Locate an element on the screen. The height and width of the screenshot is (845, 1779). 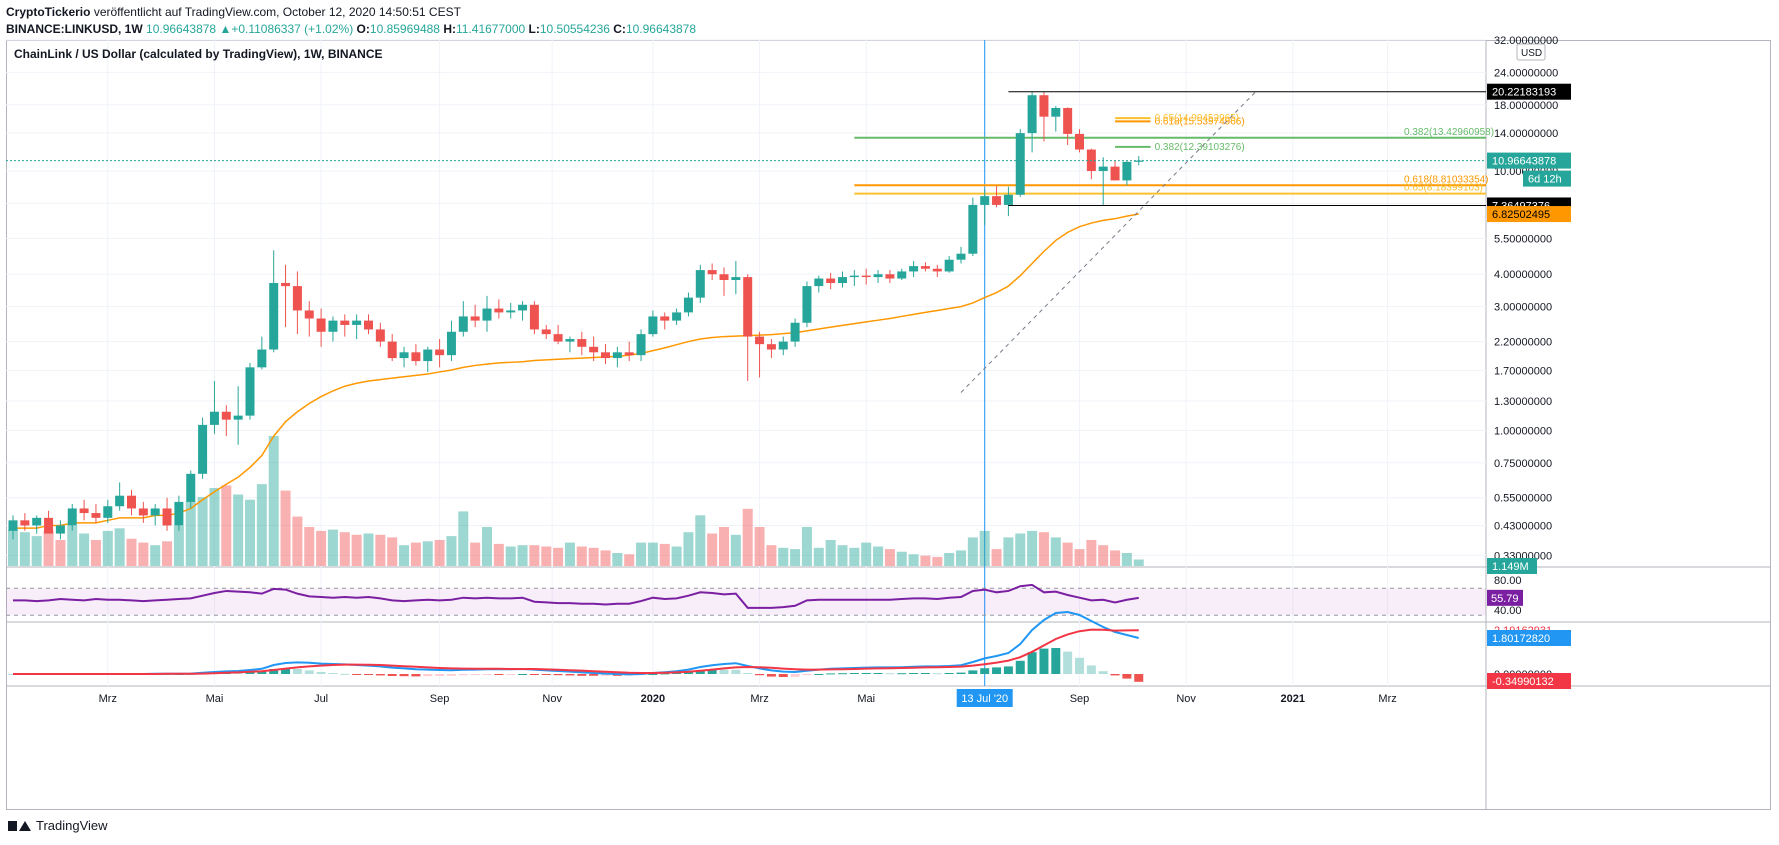
high-value: 11.41677000 is located at coordinates (490, 29).